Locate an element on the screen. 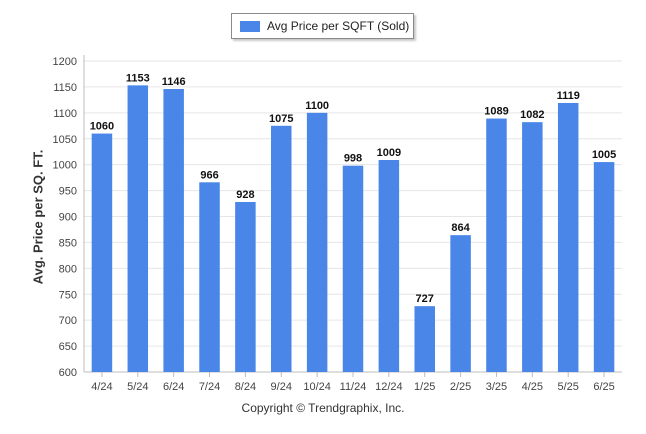 The image size is (646, 434). y-tick-label: 1000 is located at coordinates (65, 166).